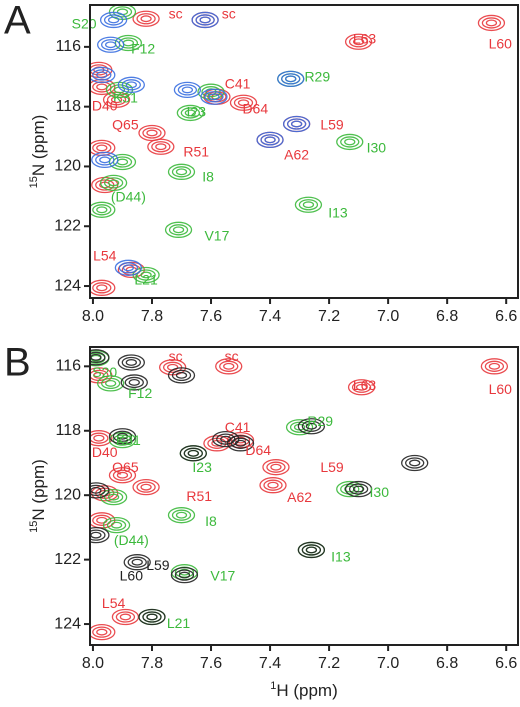 The height and width of the screenshot is (707, 520). What do you see at coordinates (447, 663) in the screenshot?
I see `x-tick-label: 6.8` at bounding box center [447, 663].